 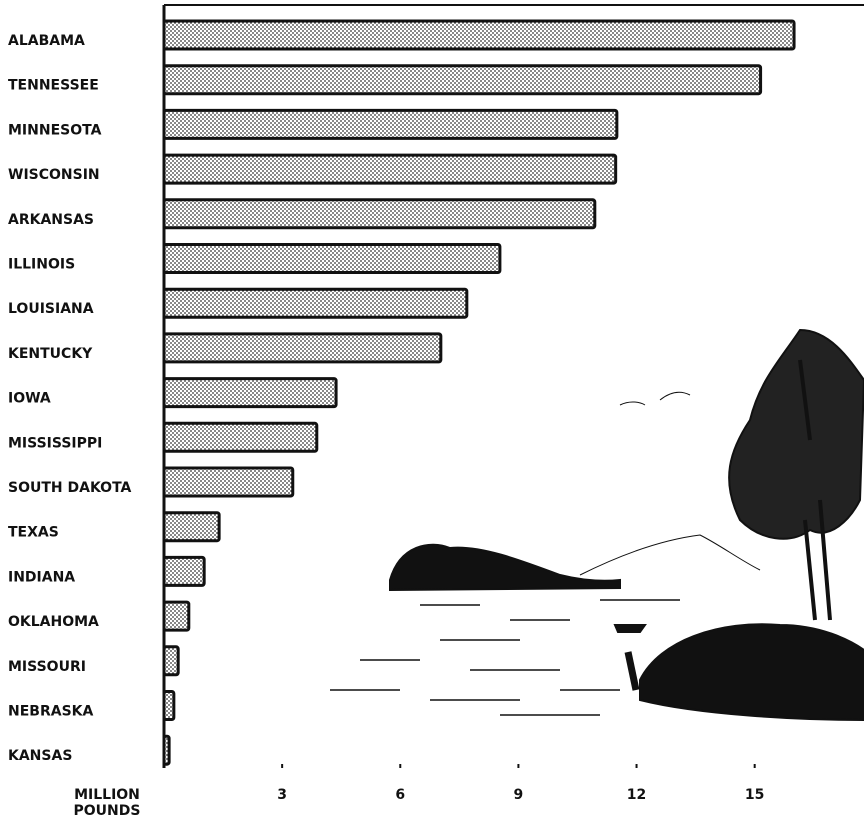 What do you see at coordinates (107, 811) in the screenshot?
I see `x-axis-label-line: POUNDS` at bounding box center [107, 811].